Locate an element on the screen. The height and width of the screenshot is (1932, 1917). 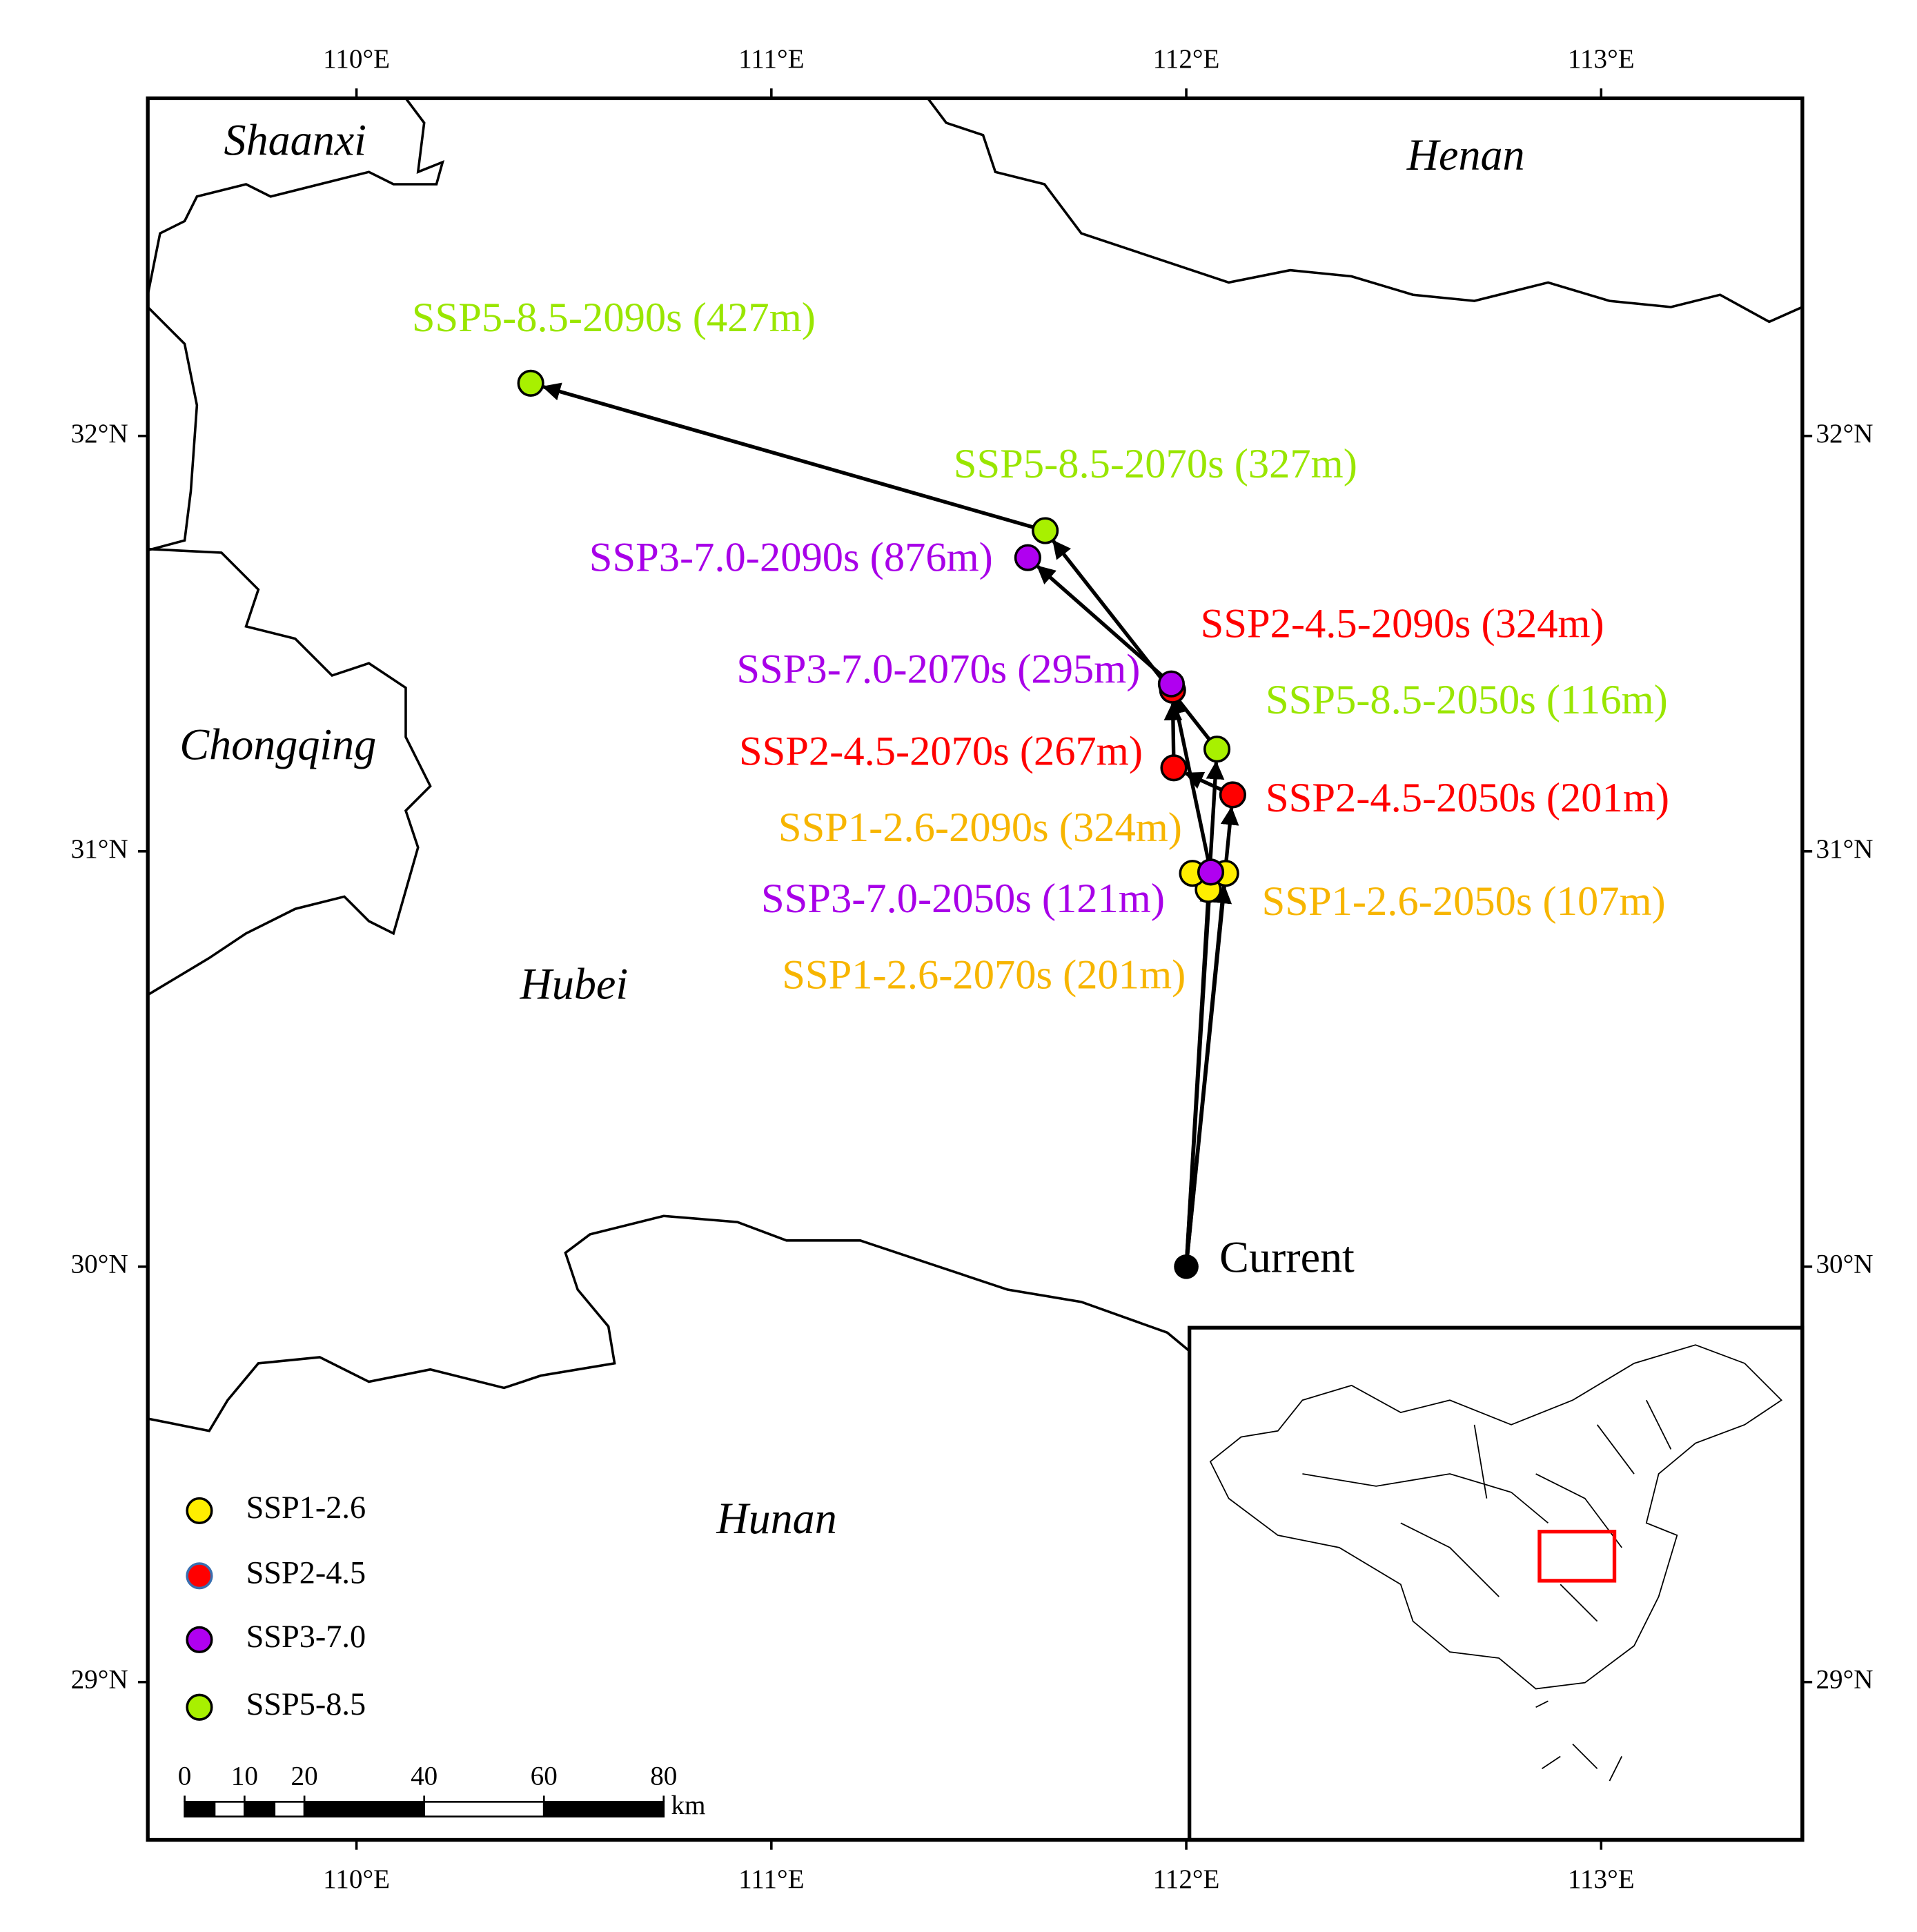
scale-label: 40 is located at coordinates (425, 1776).